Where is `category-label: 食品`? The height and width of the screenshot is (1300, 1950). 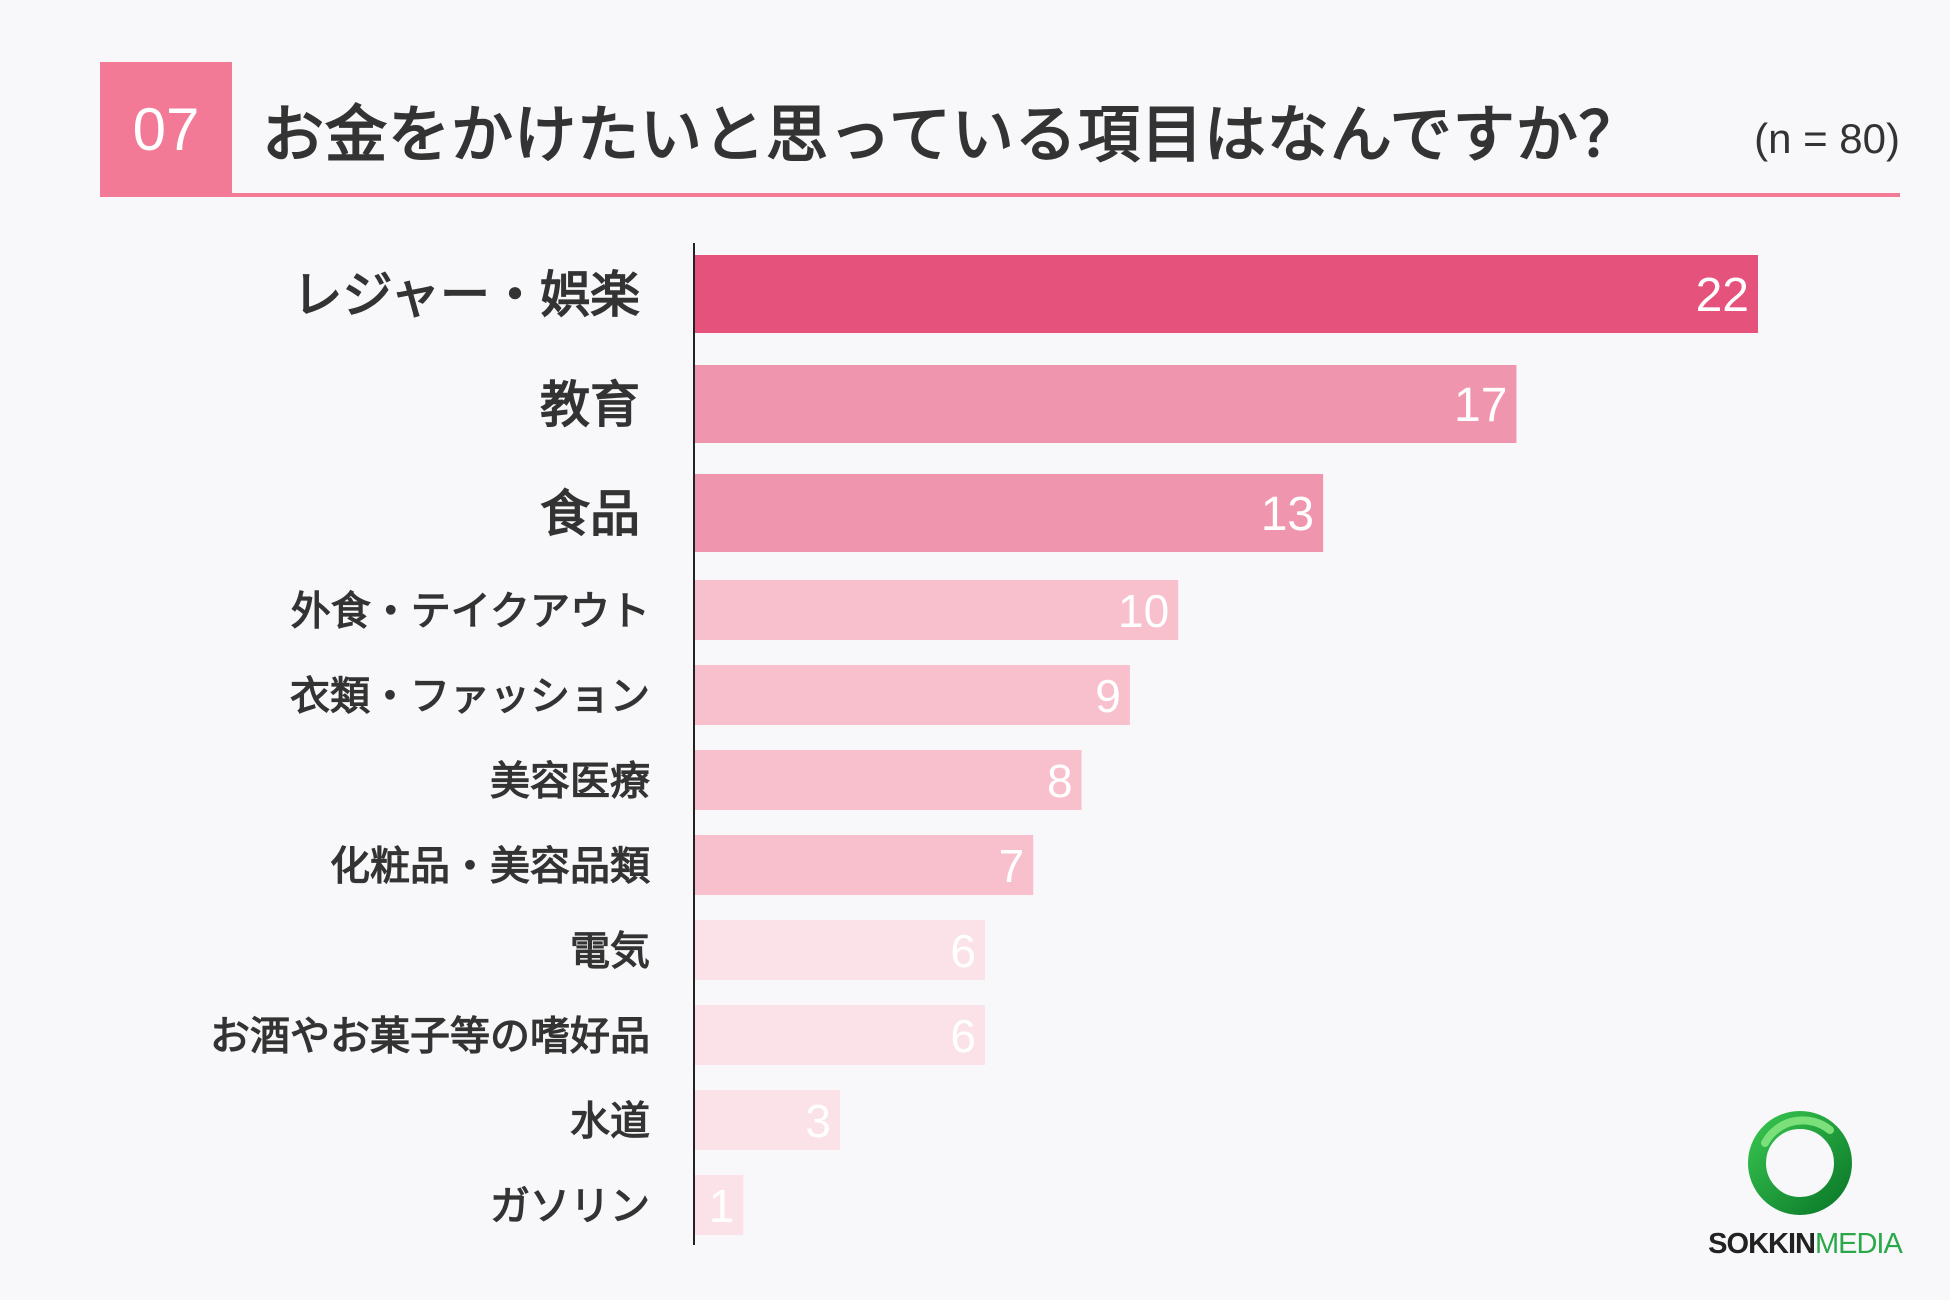
category-label: 食品 is located at coordinates (590, 514).